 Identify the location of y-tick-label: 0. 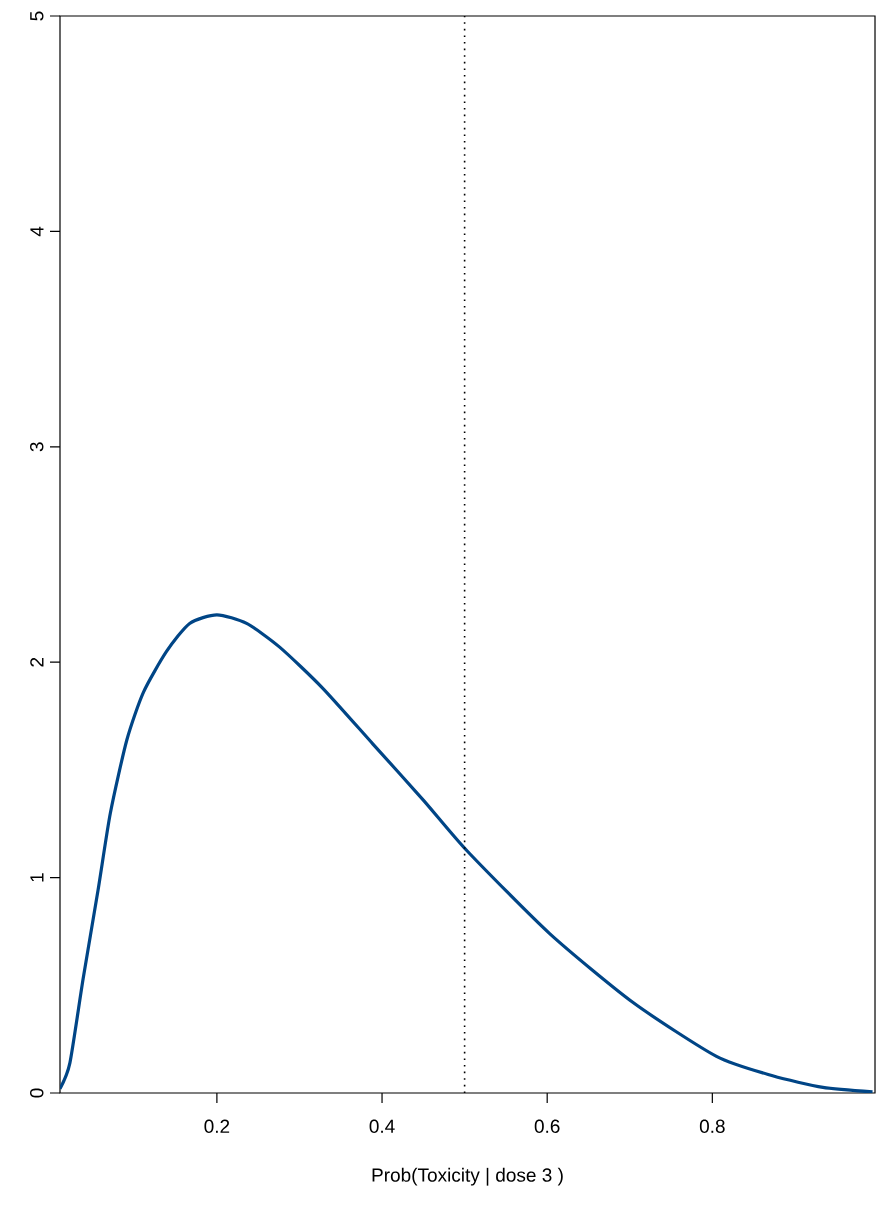
(37, 1093).